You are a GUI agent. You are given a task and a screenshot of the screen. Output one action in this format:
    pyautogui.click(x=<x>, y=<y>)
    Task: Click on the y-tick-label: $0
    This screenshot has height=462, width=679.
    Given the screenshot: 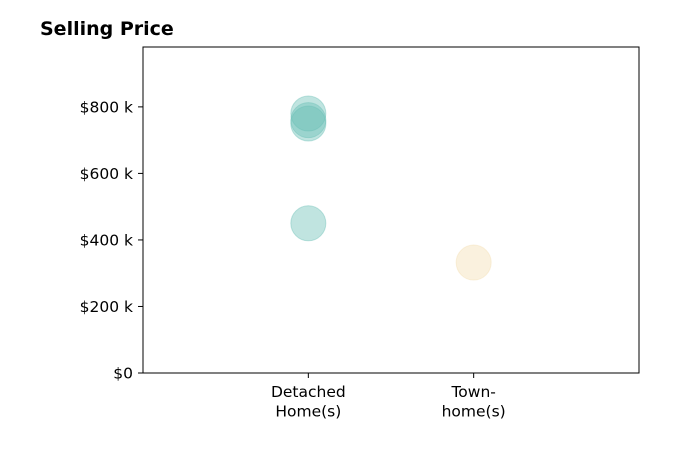 What is the action you would take?
    pyautogui.click(x=123, y=374)
    